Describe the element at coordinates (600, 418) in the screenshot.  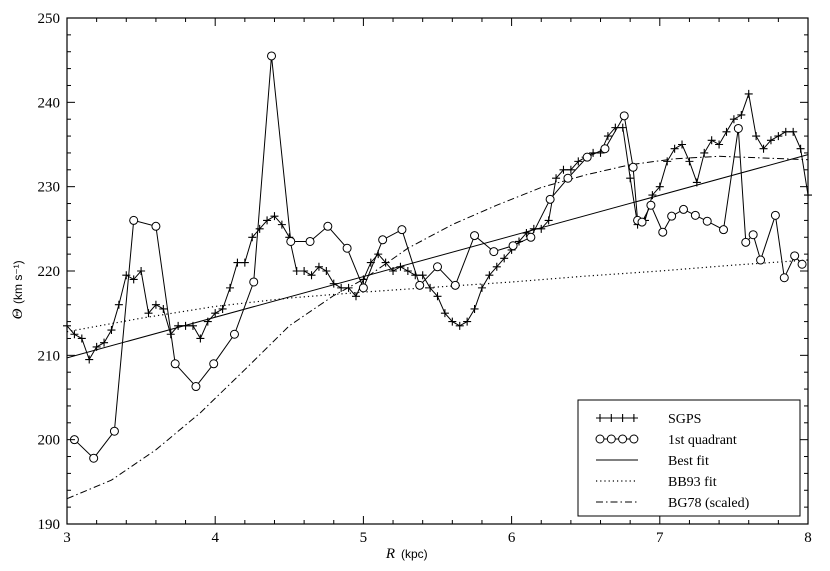
I see `legend-plus-marker` at that location.